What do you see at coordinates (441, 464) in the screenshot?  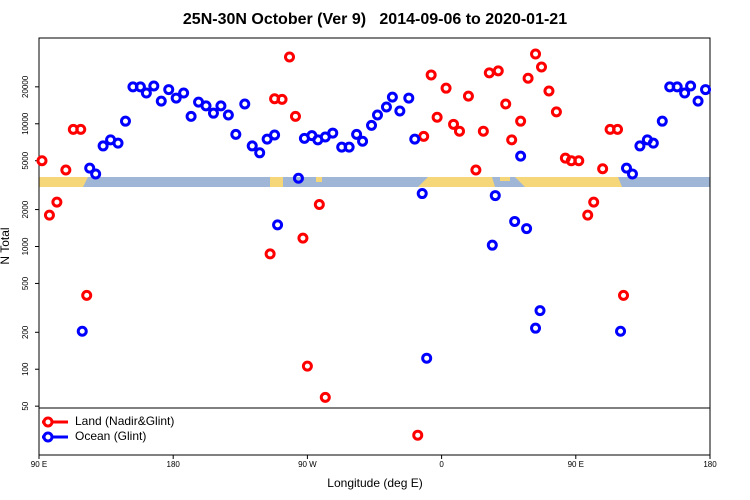 I see `x-tick-label: 0` at bounding box center [441, 464].